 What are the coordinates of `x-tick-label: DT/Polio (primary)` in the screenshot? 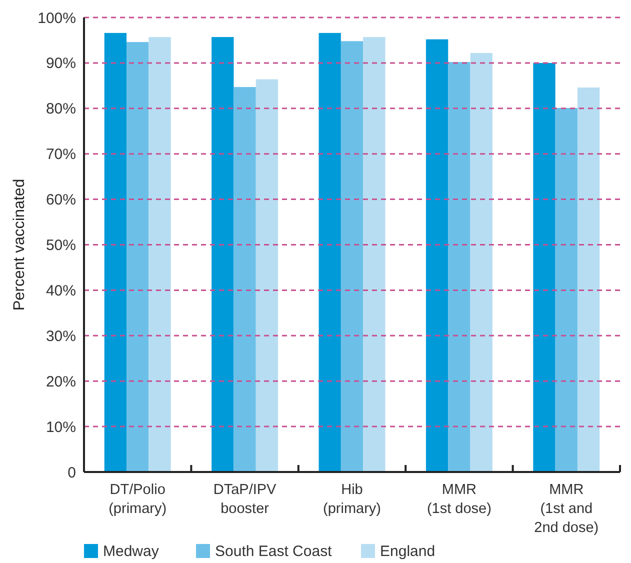 It's located at (137, 499).